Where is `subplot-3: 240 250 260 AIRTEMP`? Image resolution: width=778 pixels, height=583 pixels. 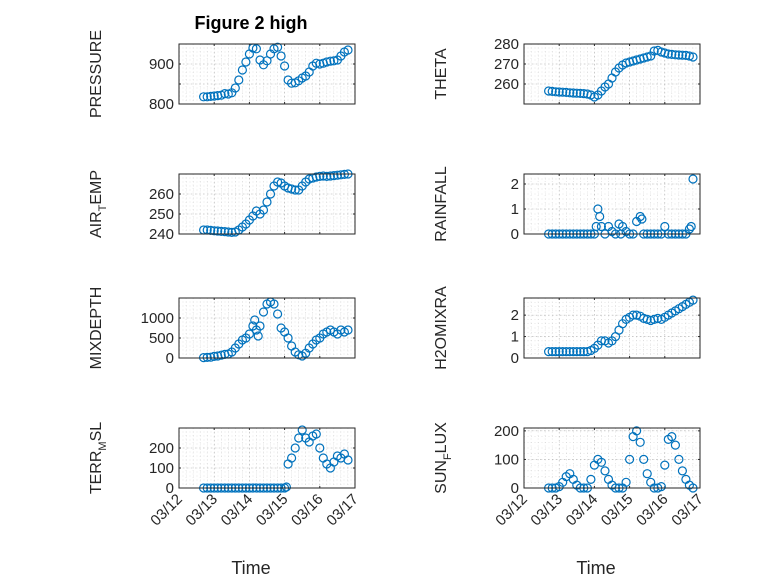
subplot-3: 240 250 260 AIRTEMP is located at coordinates (222, 206).